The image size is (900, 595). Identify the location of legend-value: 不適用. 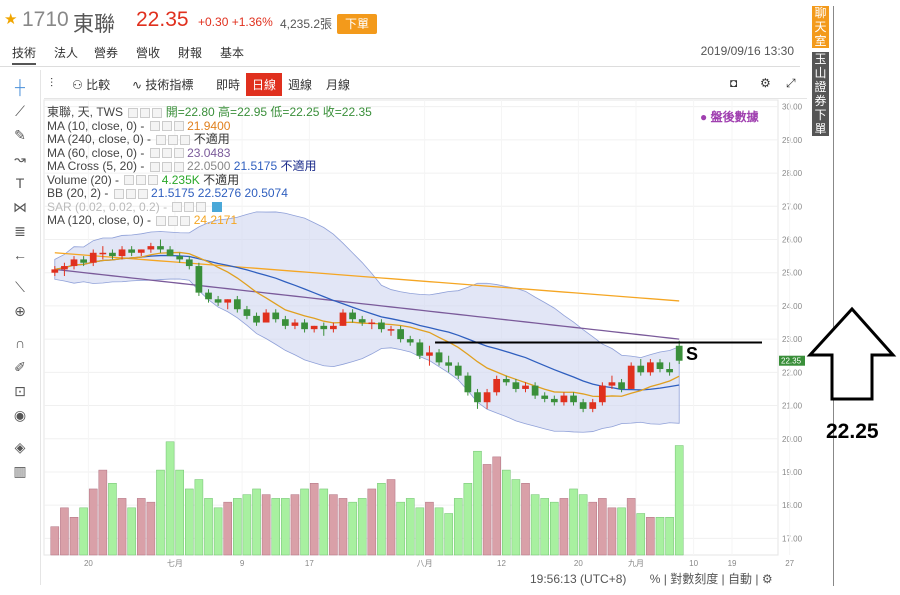
(211, 139).